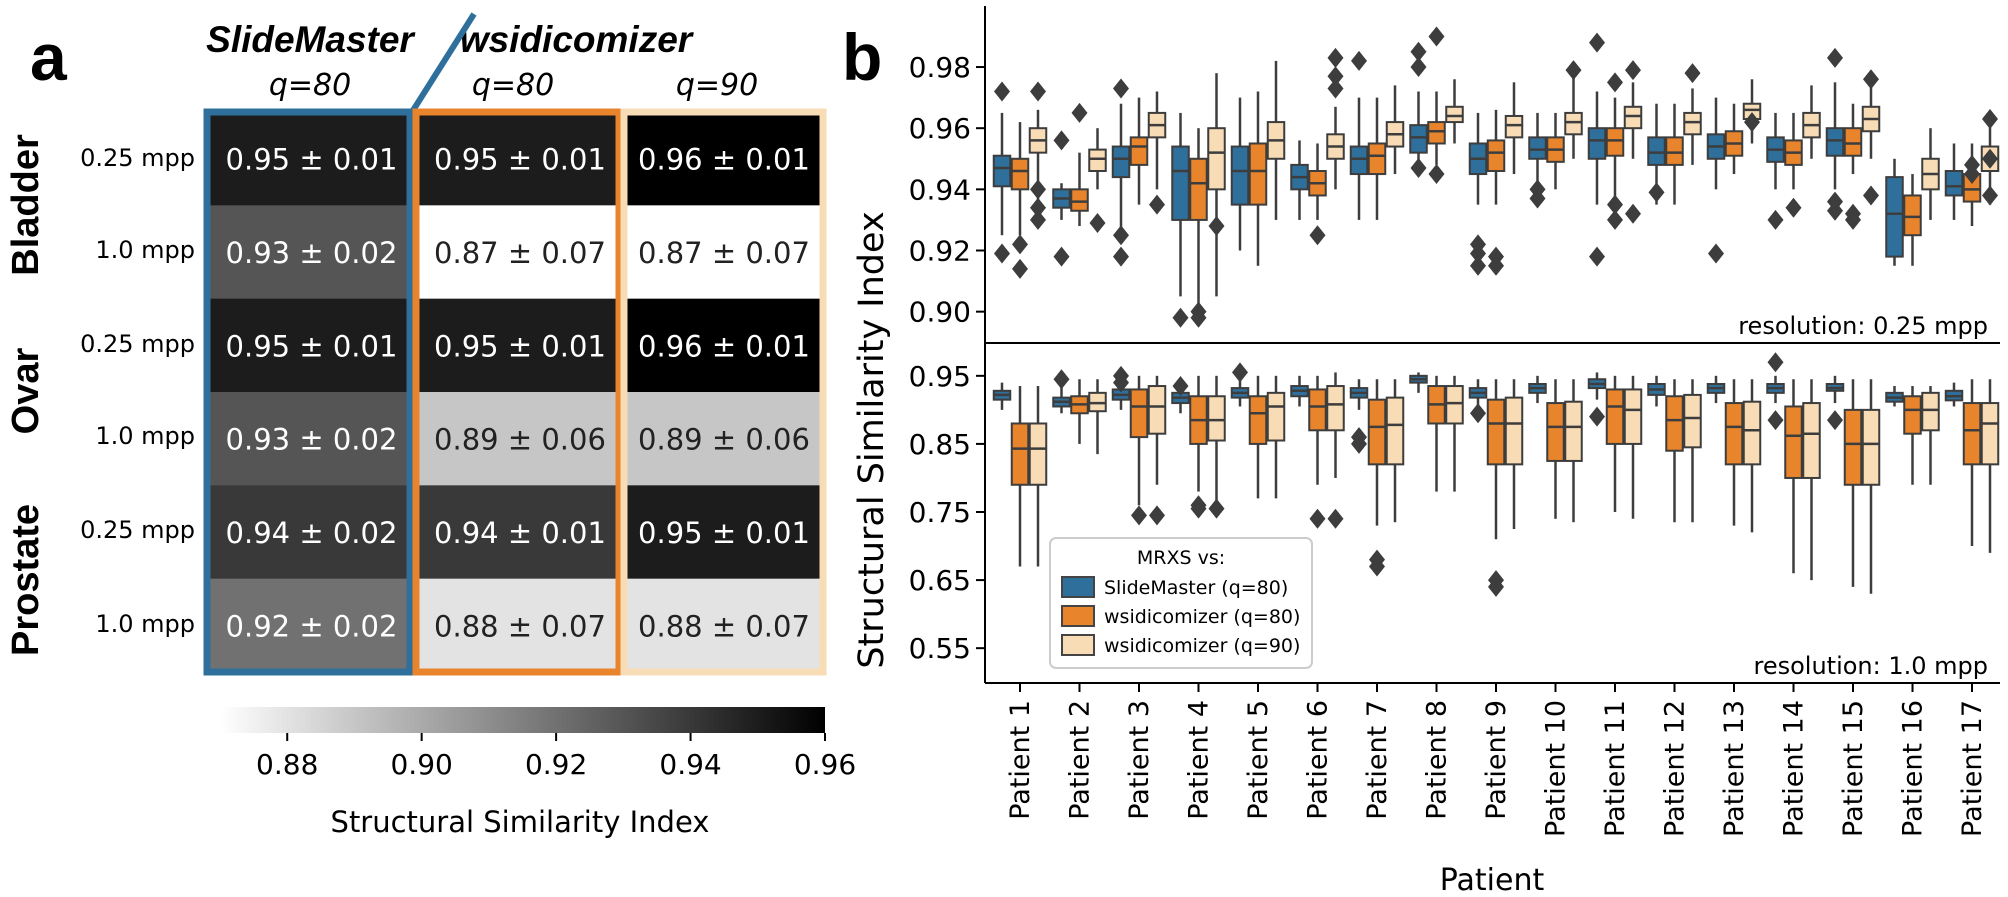  I want to click on legend-swatch-wsidicomizer-q80, so click(1078, 616).